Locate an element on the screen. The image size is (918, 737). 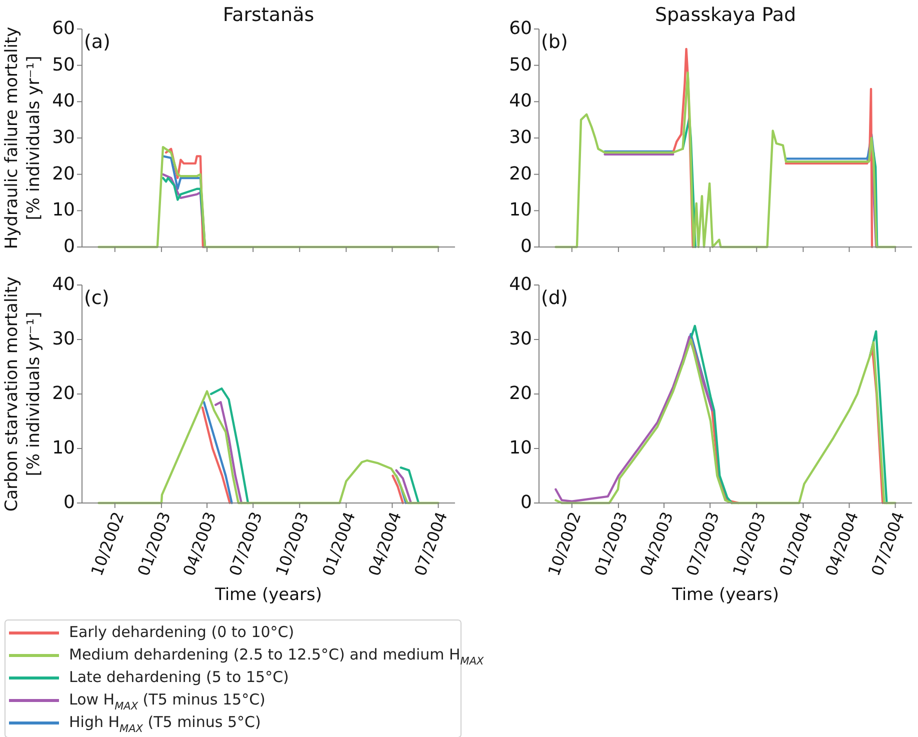
annotation: (a) is located at coordinates (97, 42).